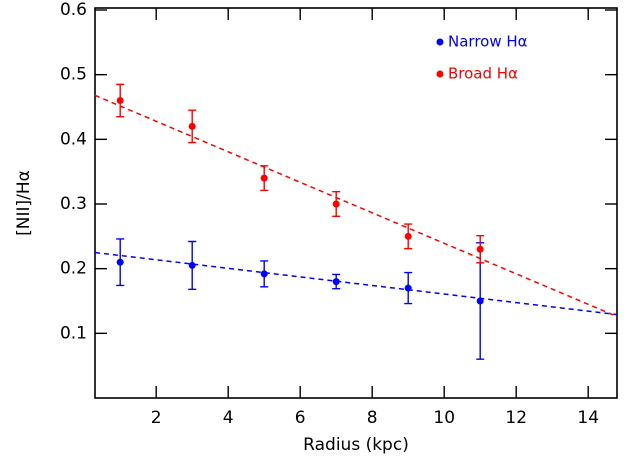  I want to click on y-tick-label: 0.2, so click(73, 269).